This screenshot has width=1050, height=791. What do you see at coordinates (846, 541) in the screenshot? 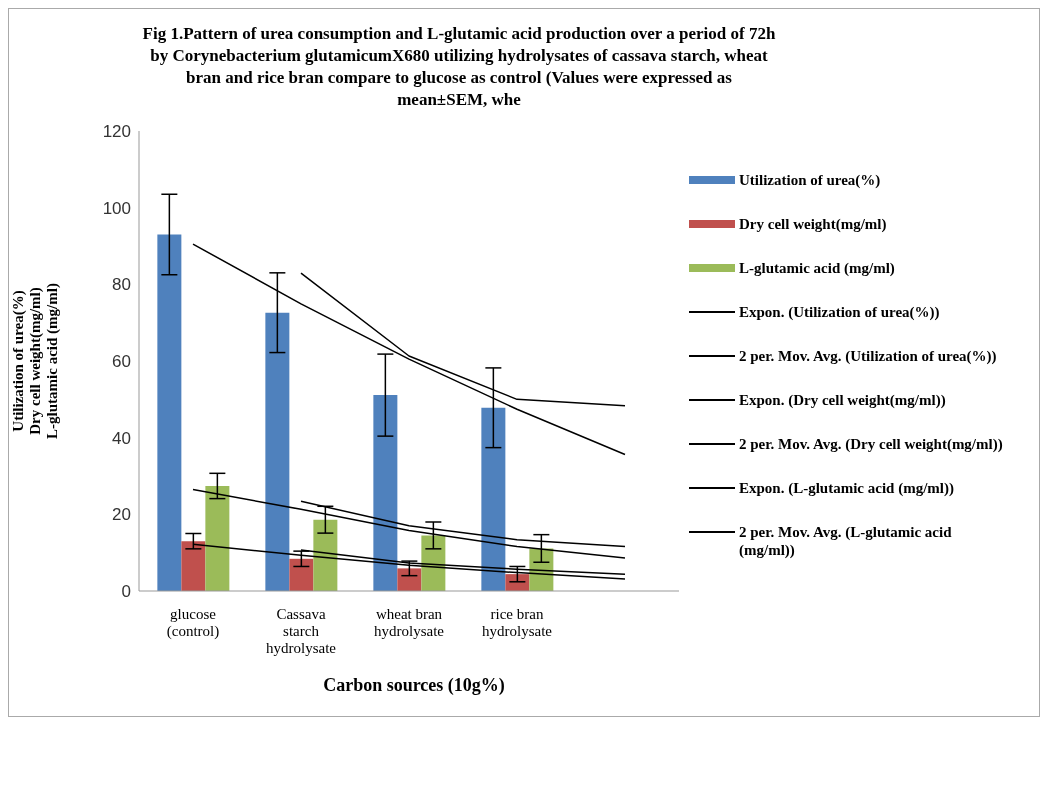
I see `legend-label: 2 per. Mov. Avg. (L-glutamic acid (mg/ml))` at bounding box center [846, 541].